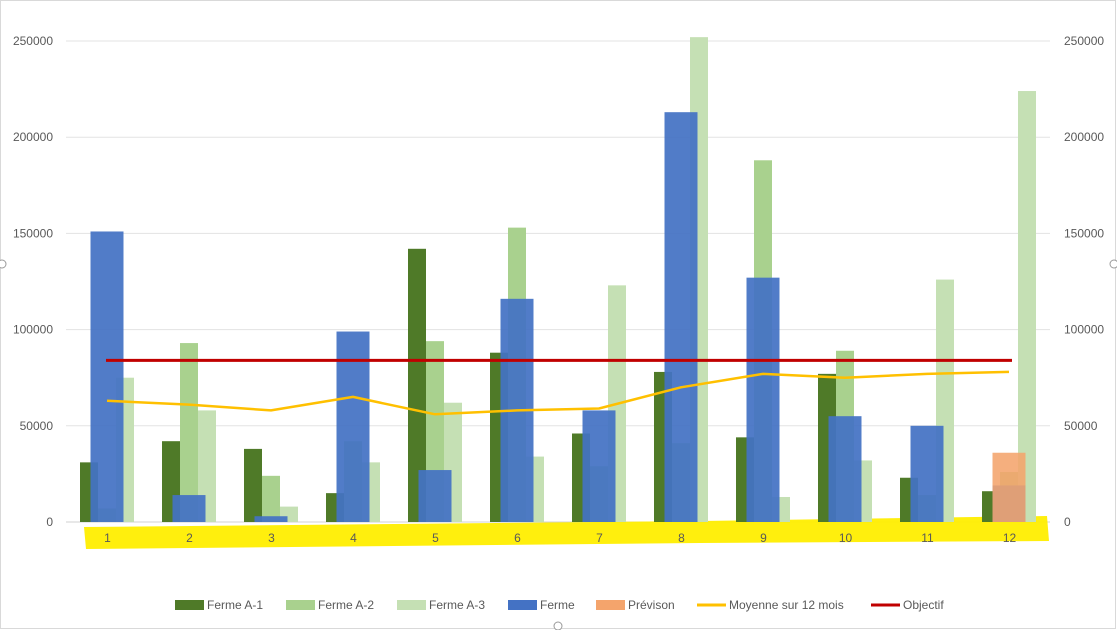 The height and width of the screenshot is (635, 1117). Describe the element at coordinates (271, 538) in the screenshot. I see `x-tick-label: 3` at that location.